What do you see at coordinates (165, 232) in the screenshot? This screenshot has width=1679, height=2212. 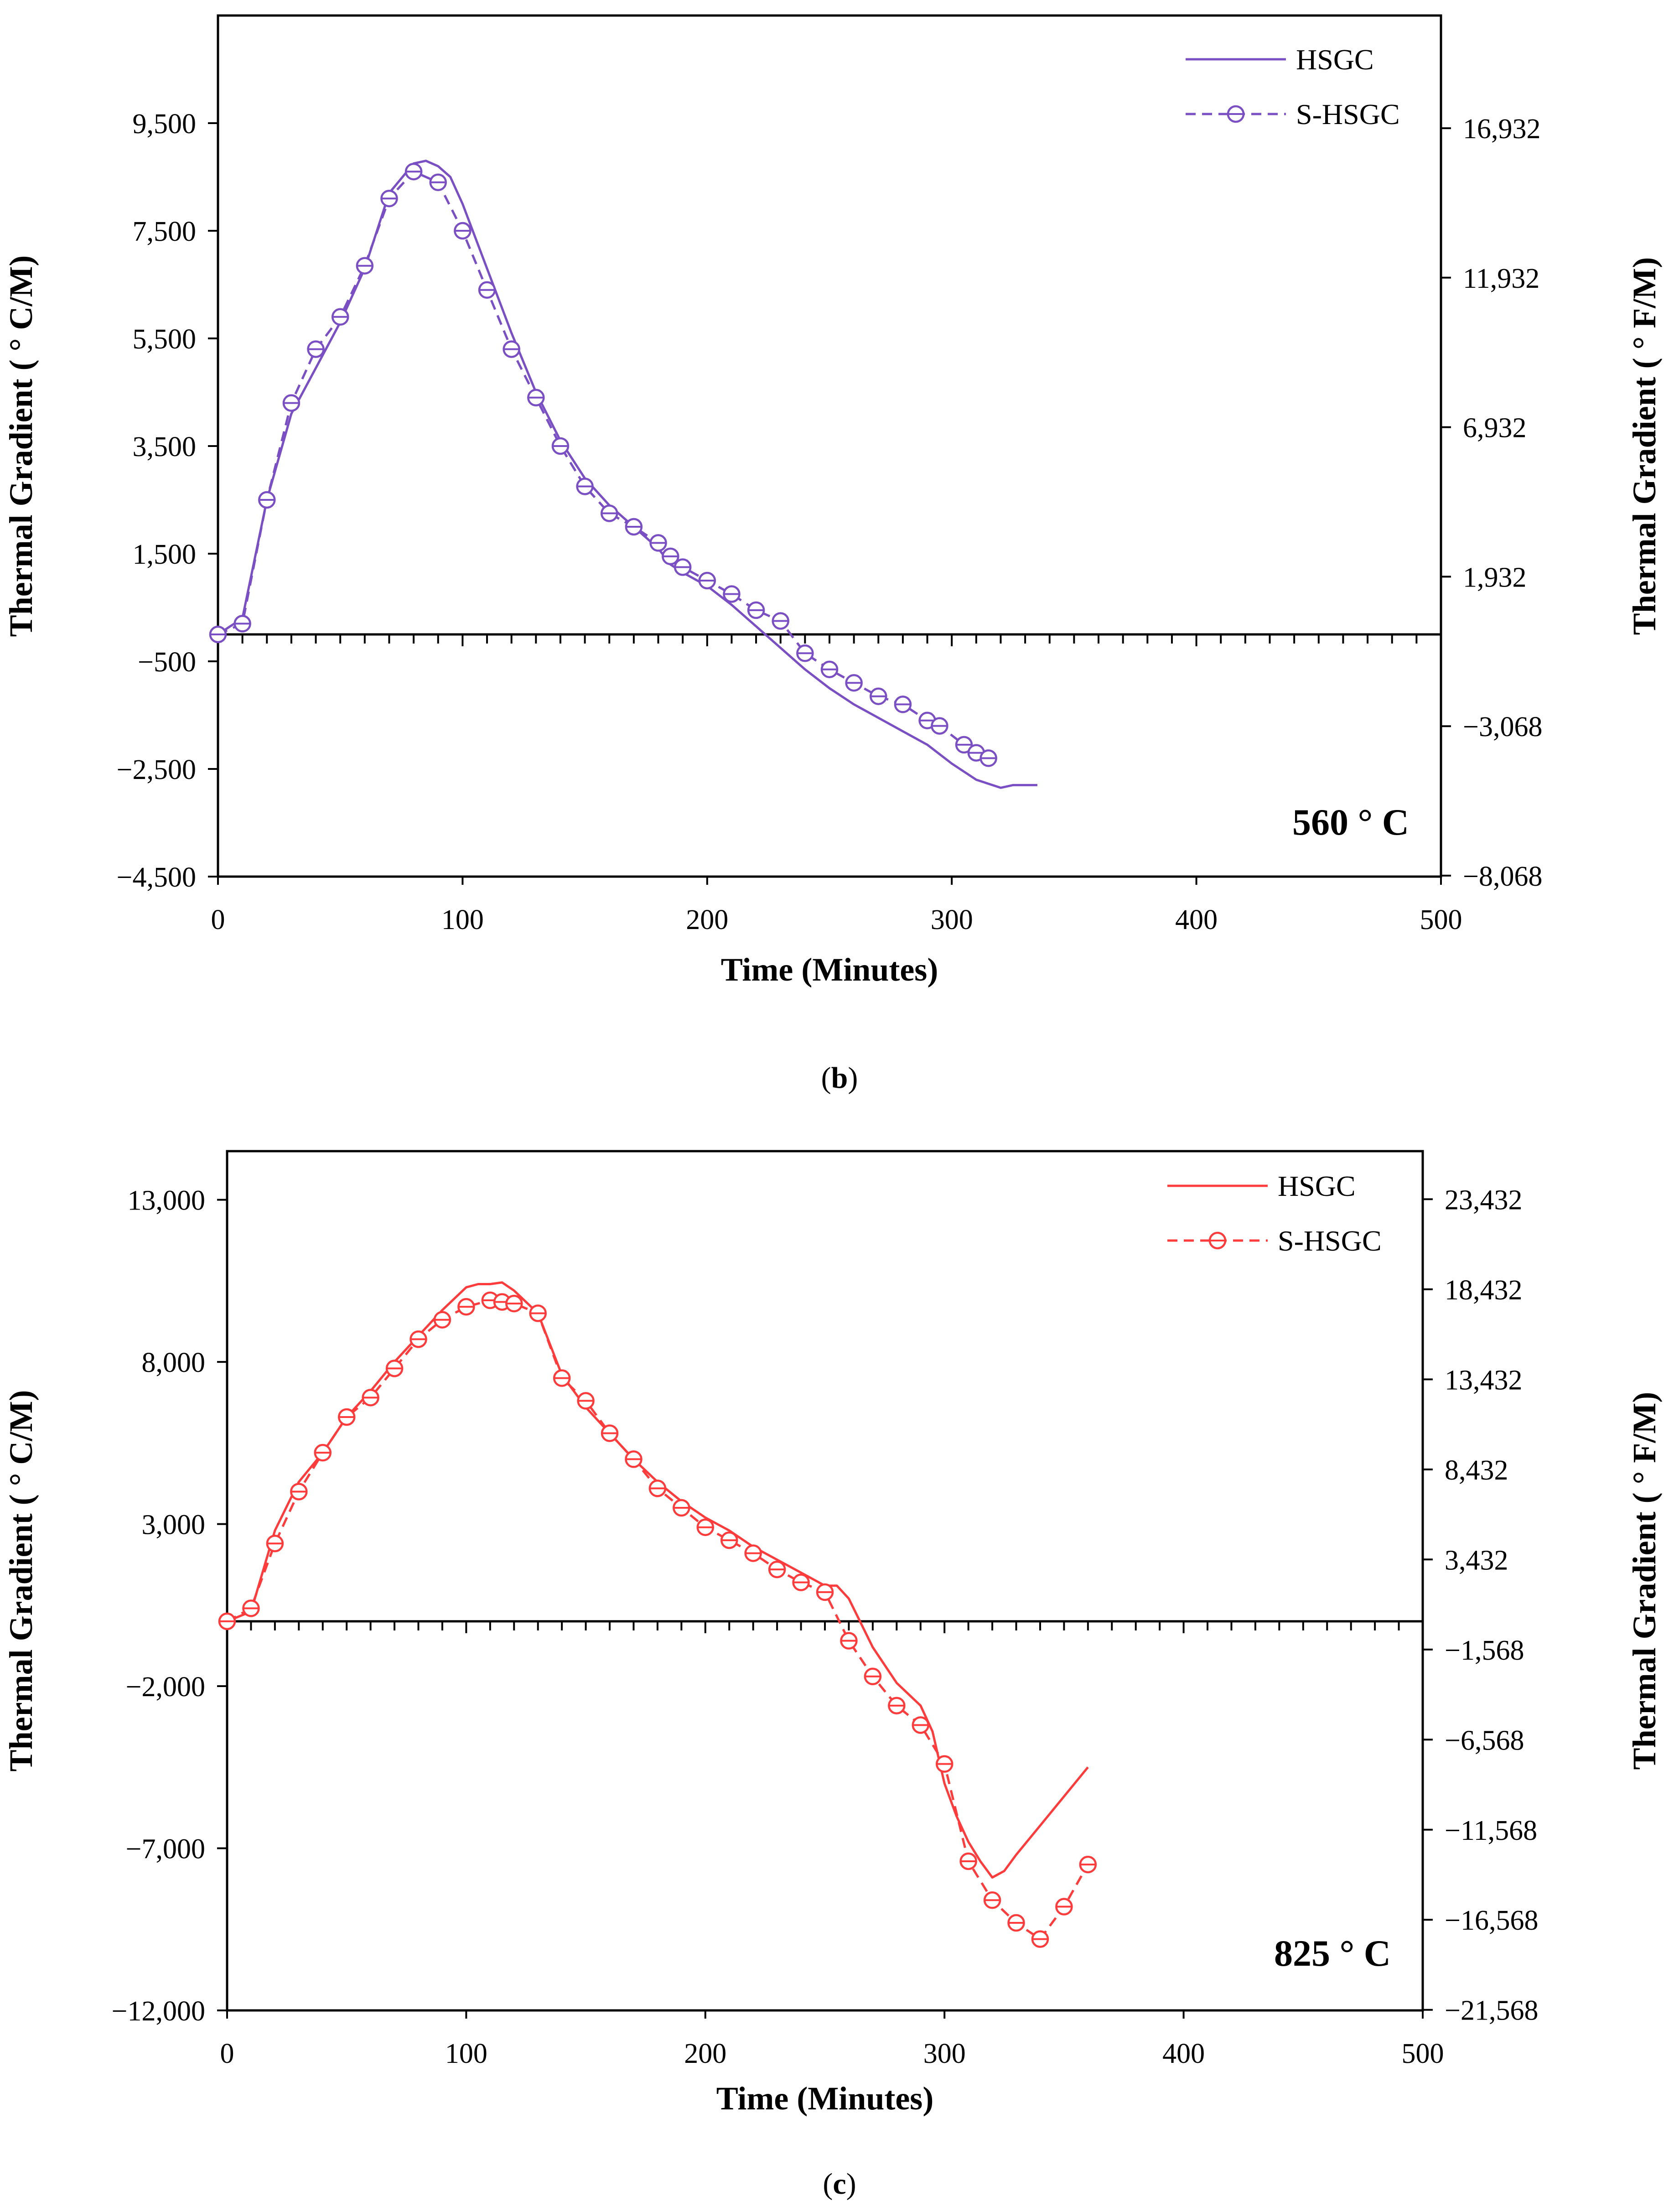 I see `y-left-tick-label: 7,500` at bounding box center [165, 232].